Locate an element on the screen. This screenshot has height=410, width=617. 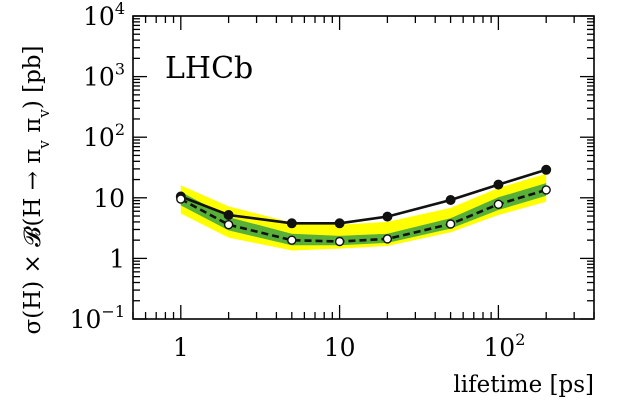
x-tick-label: 10 is located at coordinates (340, 347).